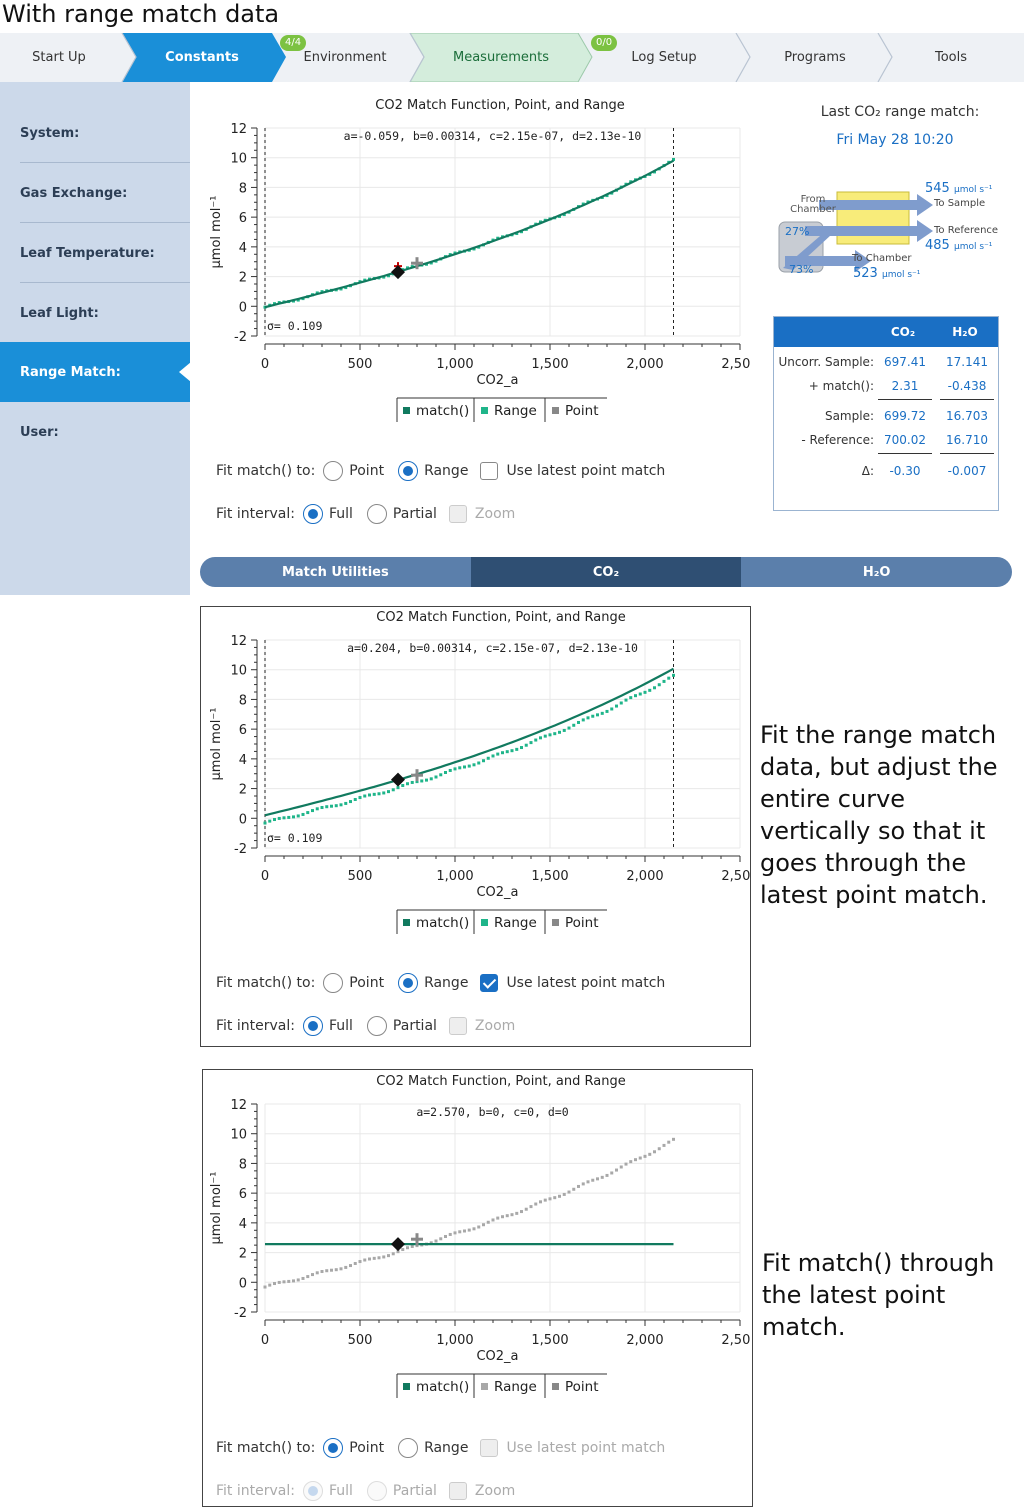 This screenshot has height=1509, width=1024. Describe the element at coordinates (240, 337) in the screenshot. I see `y-tick-label: -2` at that location.